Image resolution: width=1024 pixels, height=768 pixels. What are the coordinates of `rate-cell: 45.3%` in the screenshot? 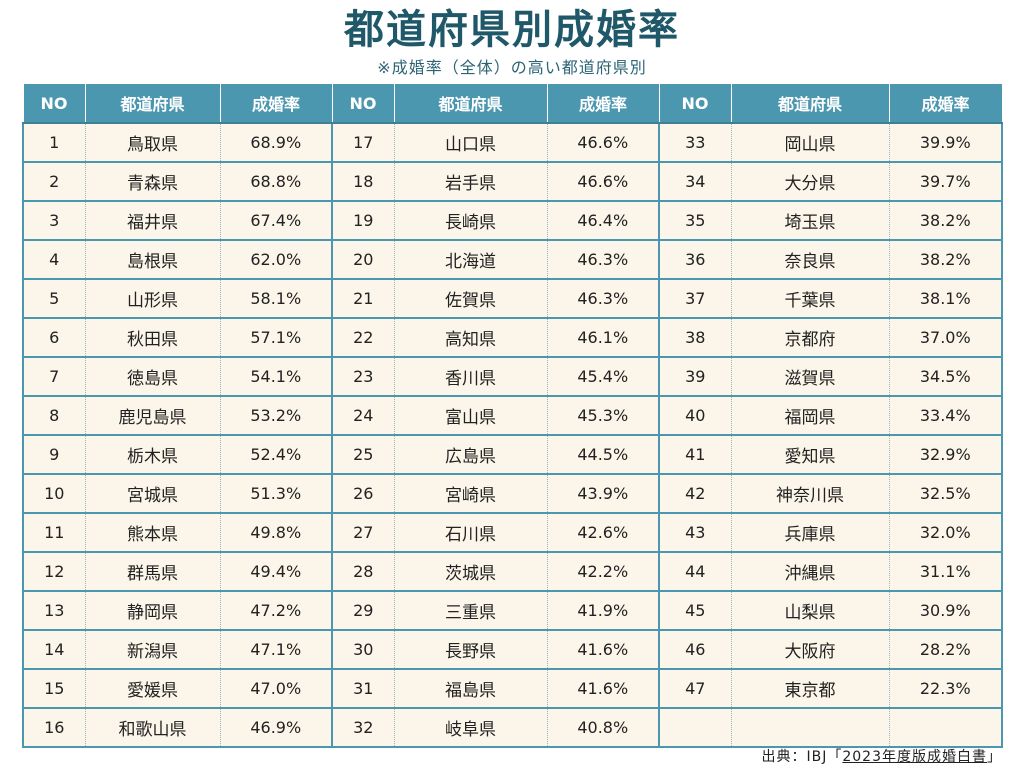 It's located at (603, 416).